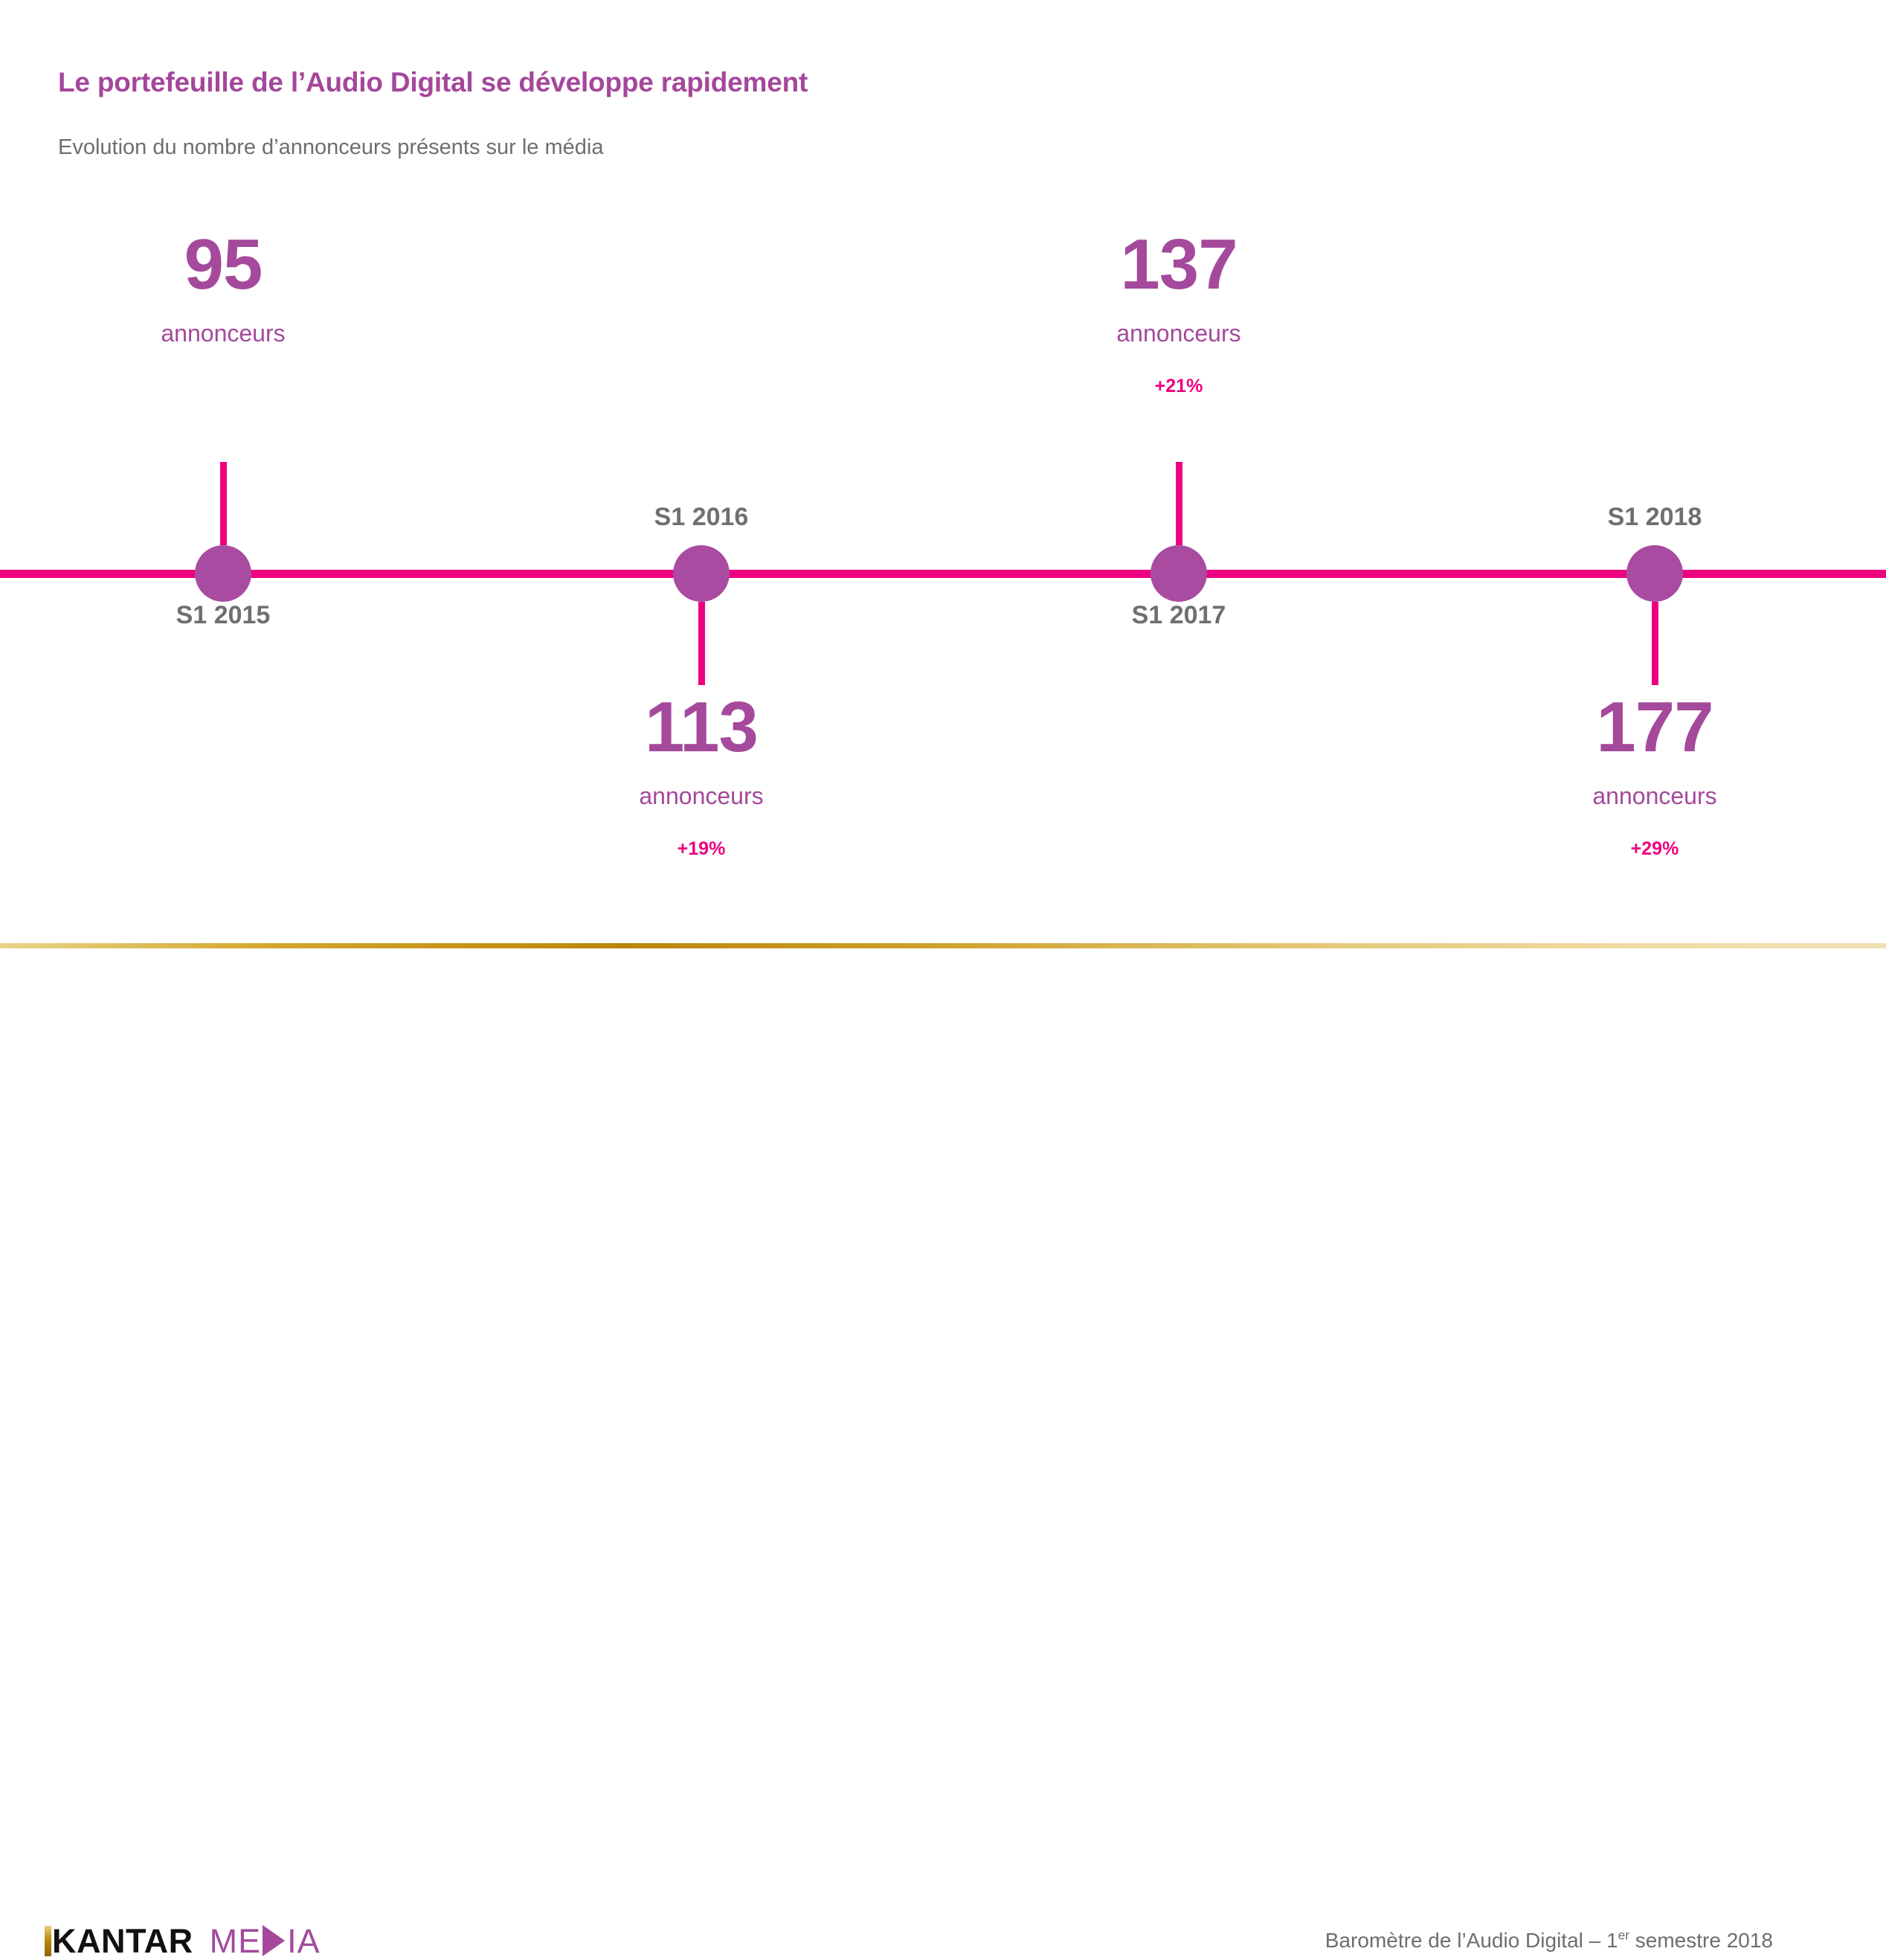 The image size is (1886, 1960). Describe the element at coordinates (224, 615) in the screenshot. I see `timeline-year-label: S1 2015` at that location.